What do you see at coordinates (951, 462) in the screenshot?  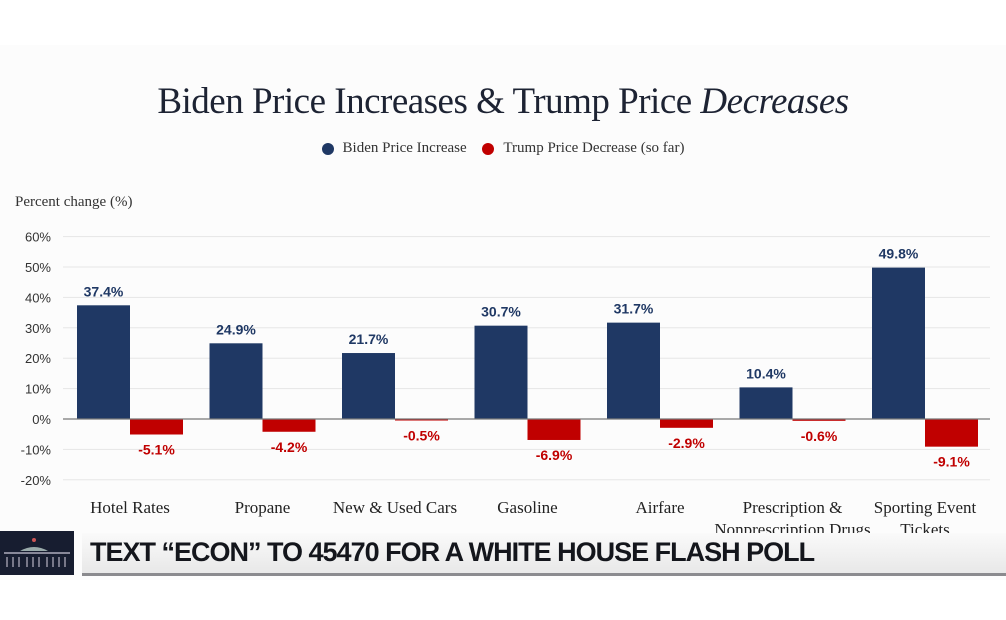 I see `data-label: -9.1%` at bounding box center [951, 462].